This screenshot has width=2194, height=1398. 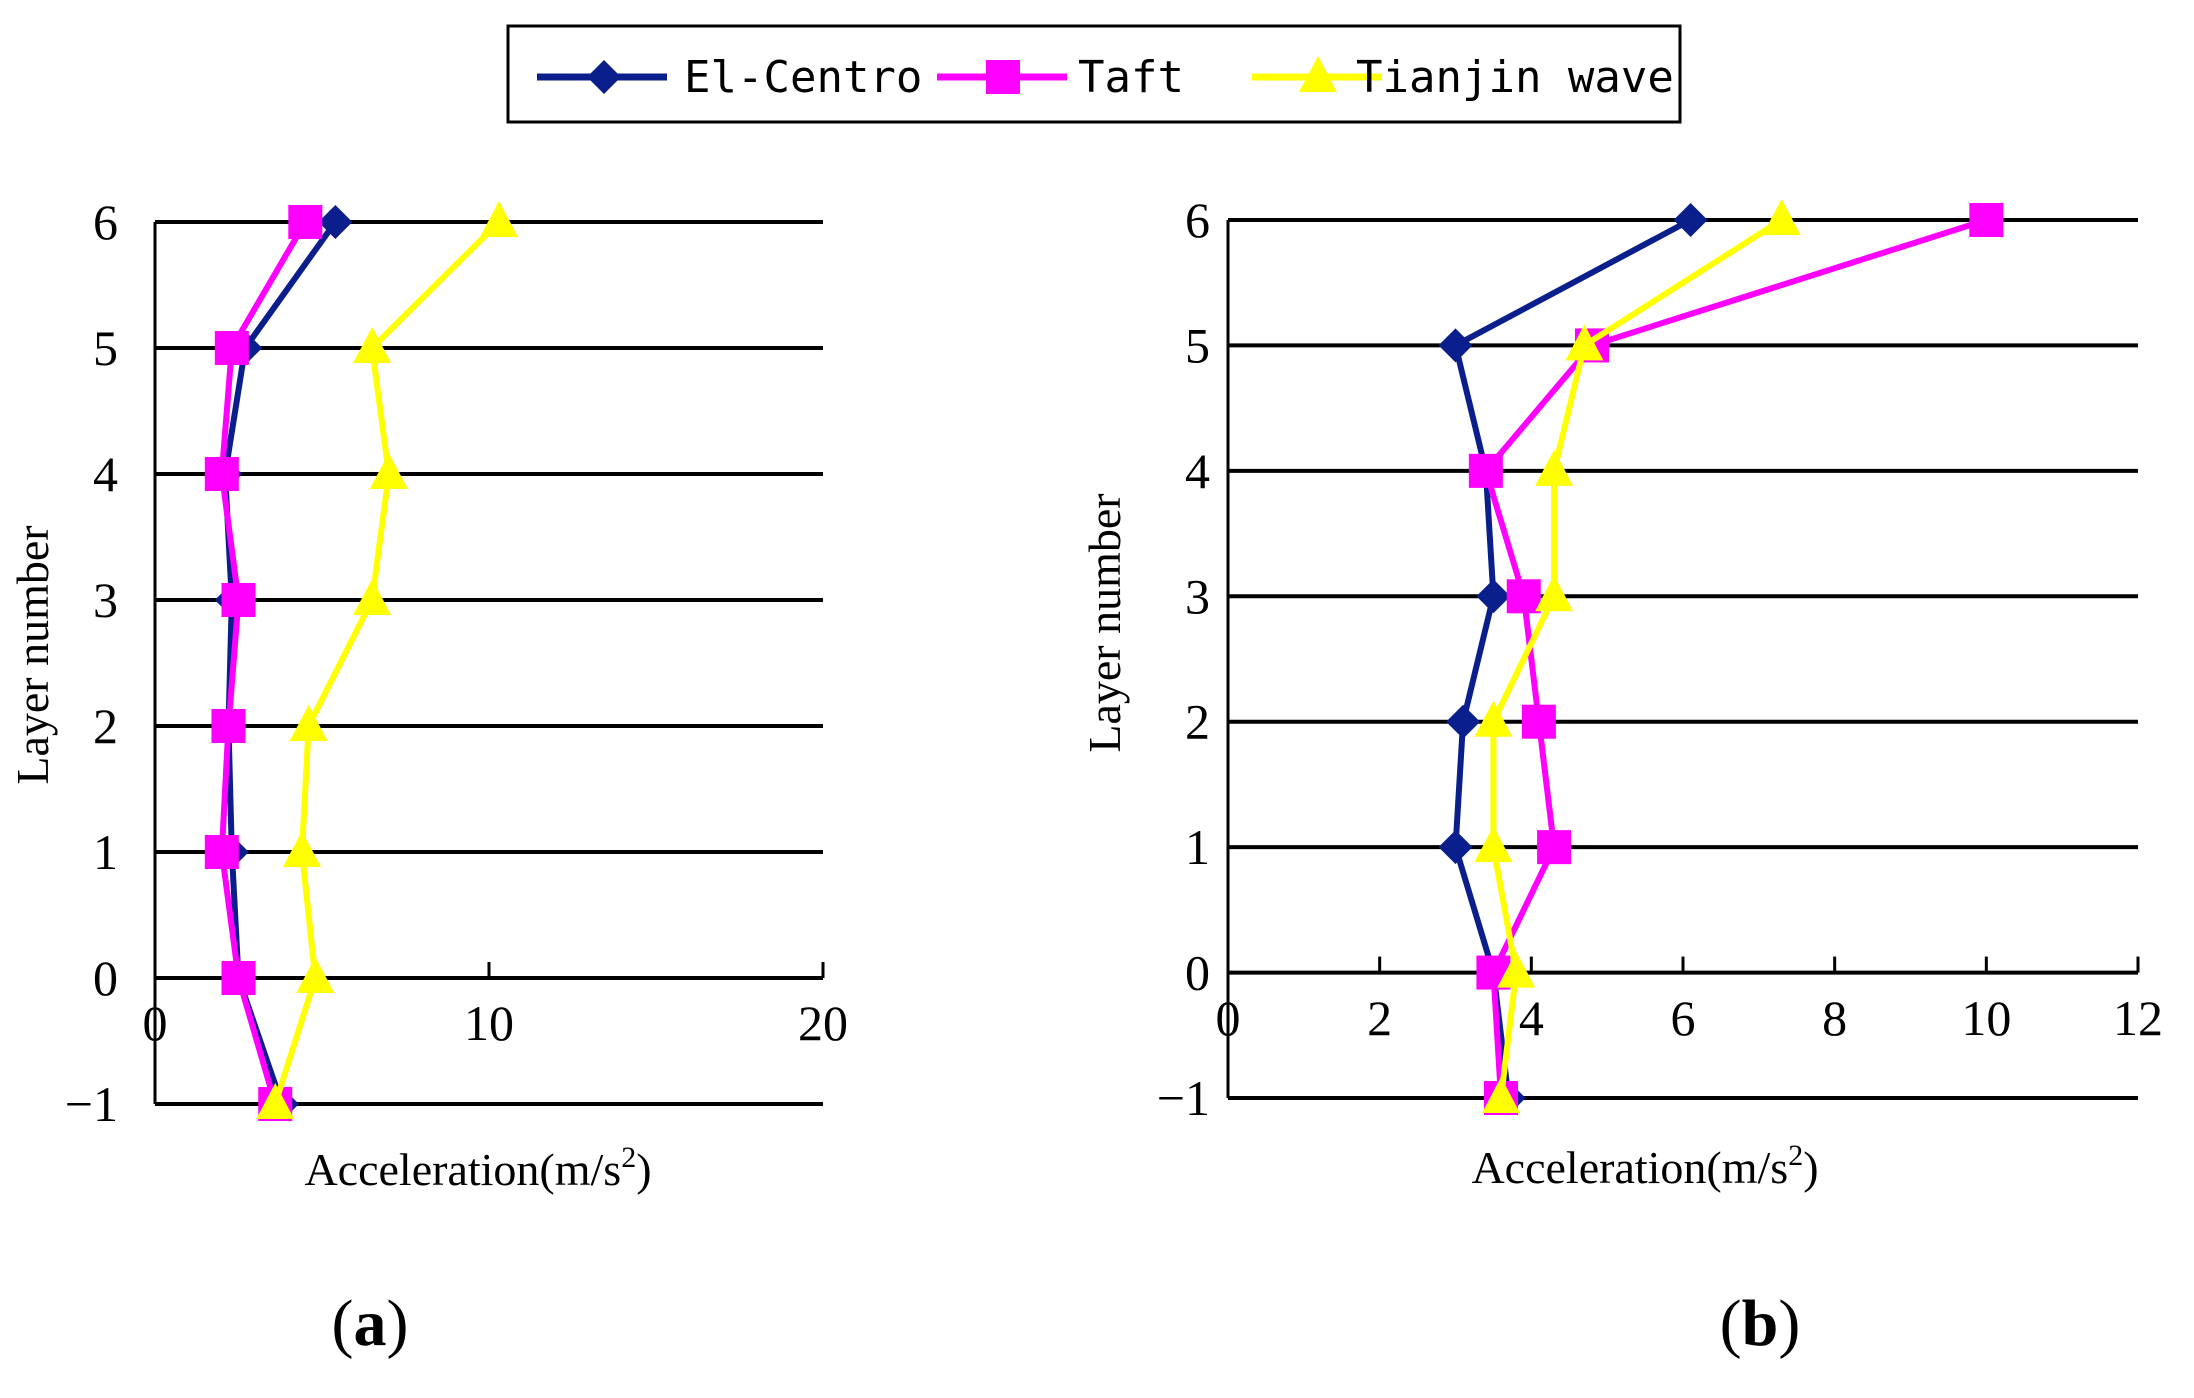 What do you see at coordinates (1572, 658) in the screenshot?
I see `series-line-el-centro` at bounding box center [1572, 658].